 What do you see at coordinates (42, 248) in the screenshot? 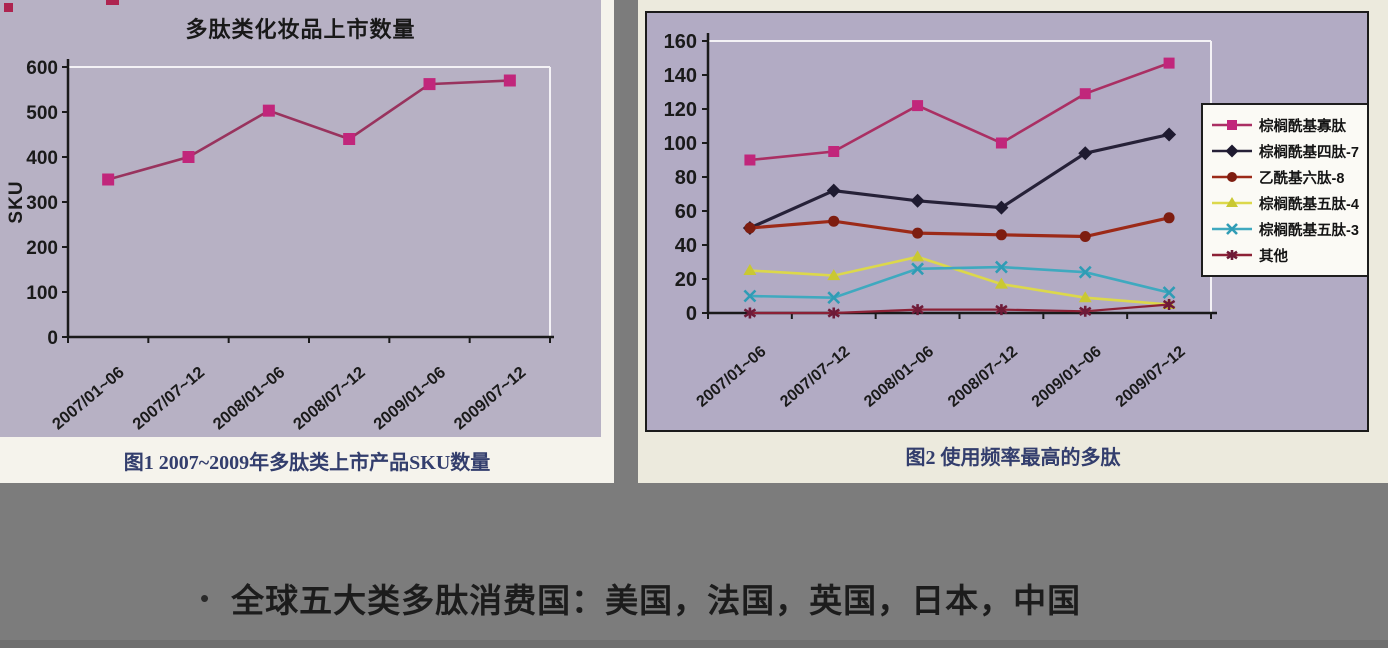
I see `y-tick-label: 200` at bounding box center [42, 248].